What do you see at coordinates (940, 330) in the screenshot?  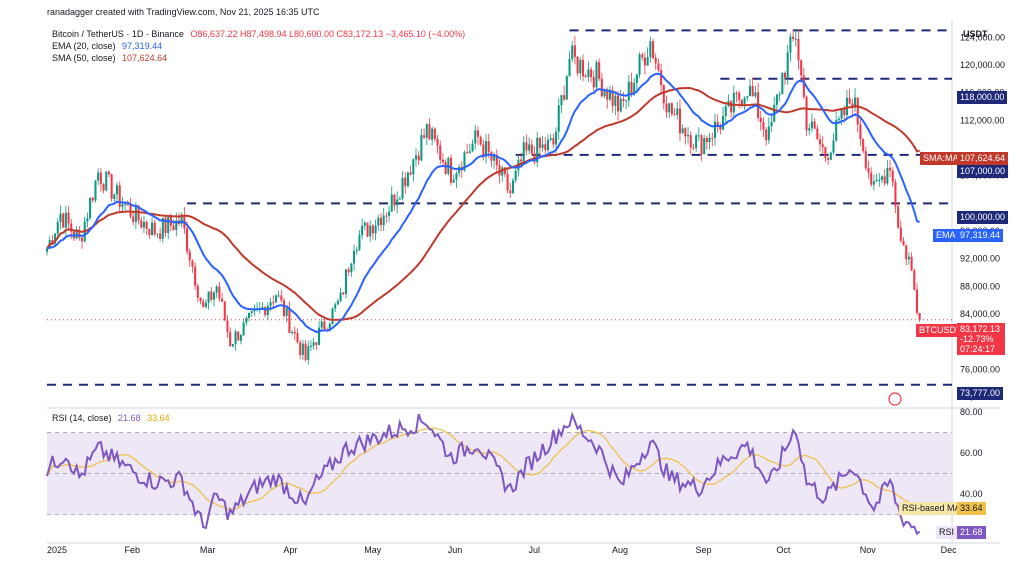 I see `btc-tag-label: BTCUSDT` at bounding box center [940, 330].